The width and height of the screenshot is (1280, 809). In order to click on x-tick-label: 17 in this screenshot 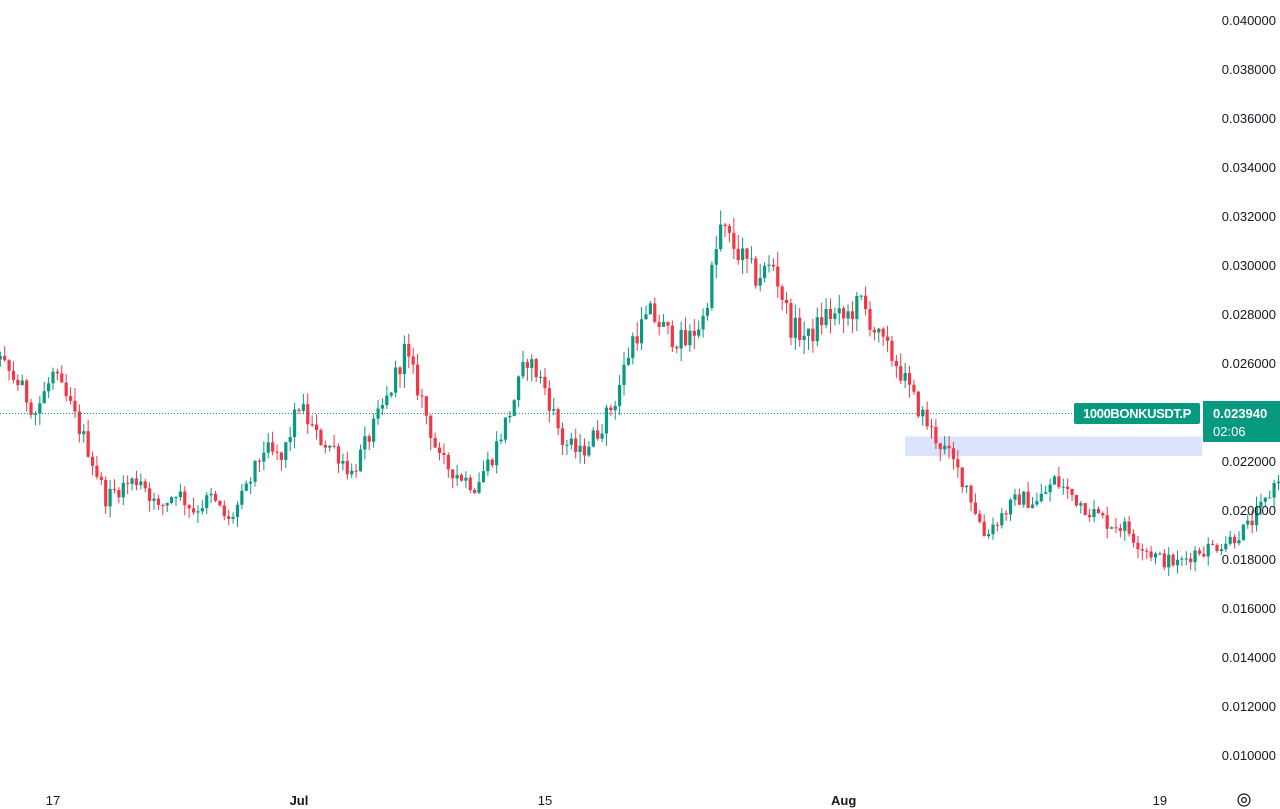, I will do `click(53, 800)`.